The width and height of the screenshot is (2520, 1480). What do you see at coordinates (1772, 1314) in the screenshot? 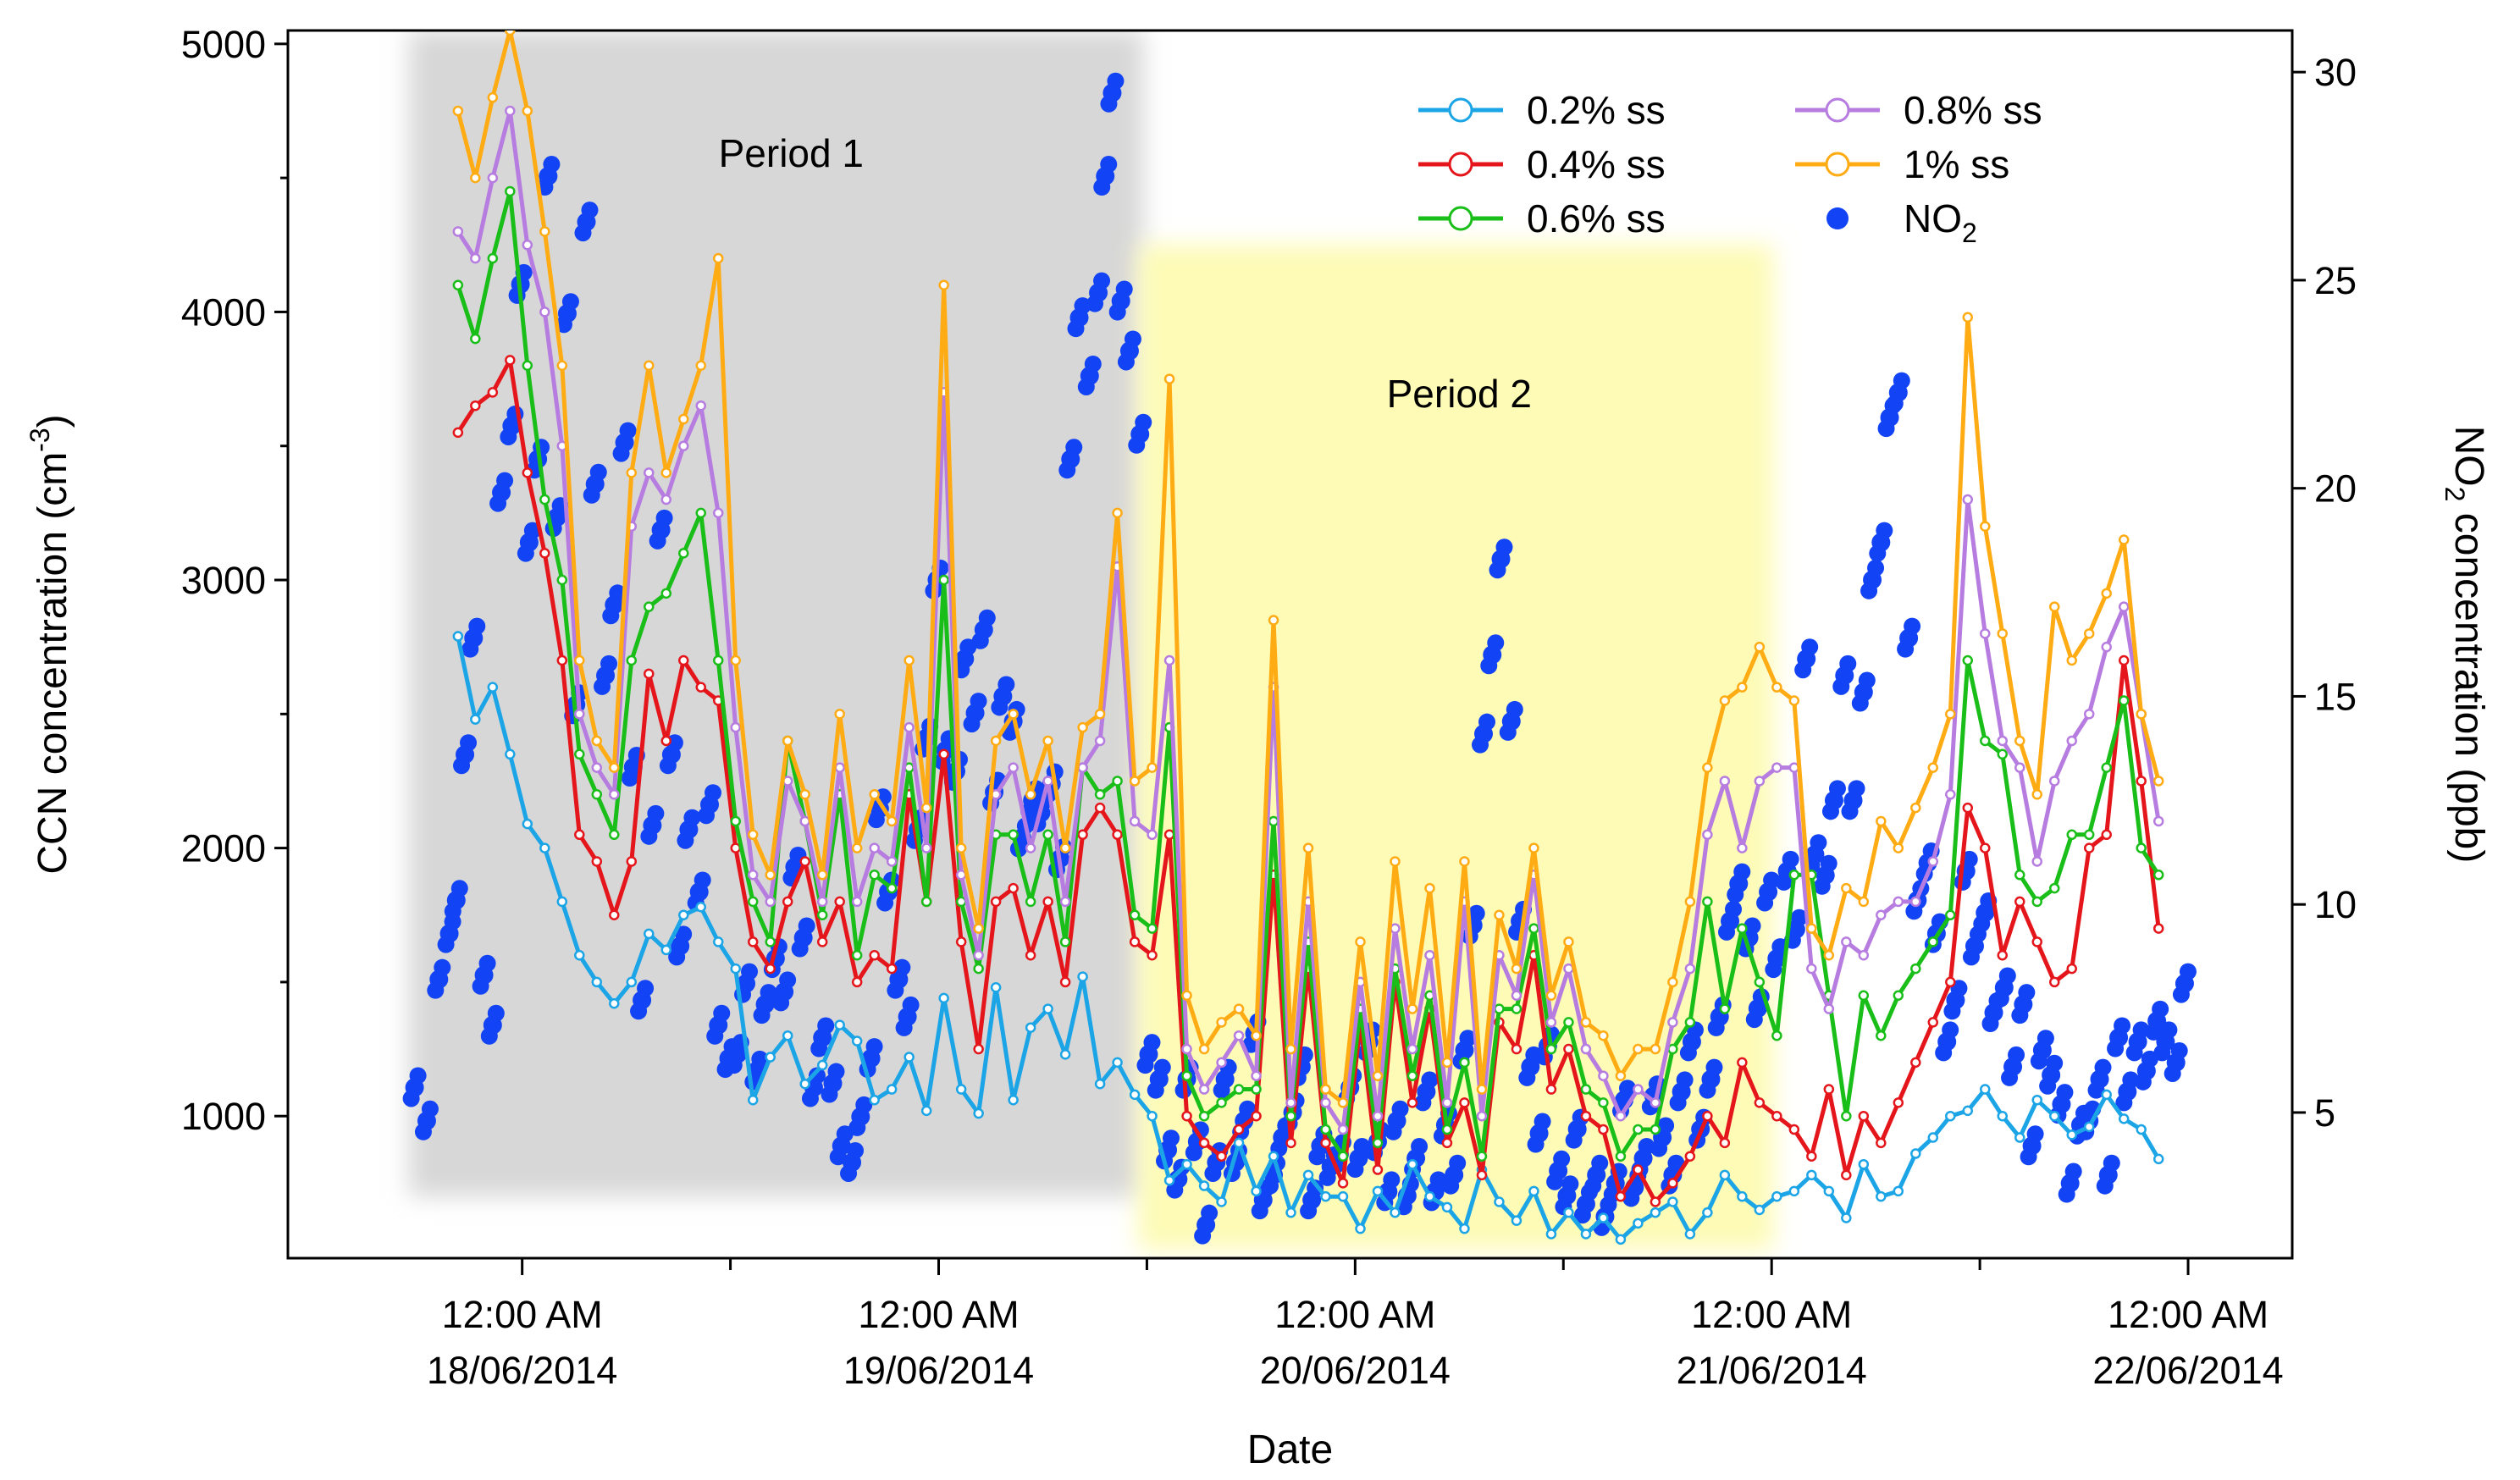
I see `x-tick-label-time: 12:00 AM` at bounding box center [1772, 1314].